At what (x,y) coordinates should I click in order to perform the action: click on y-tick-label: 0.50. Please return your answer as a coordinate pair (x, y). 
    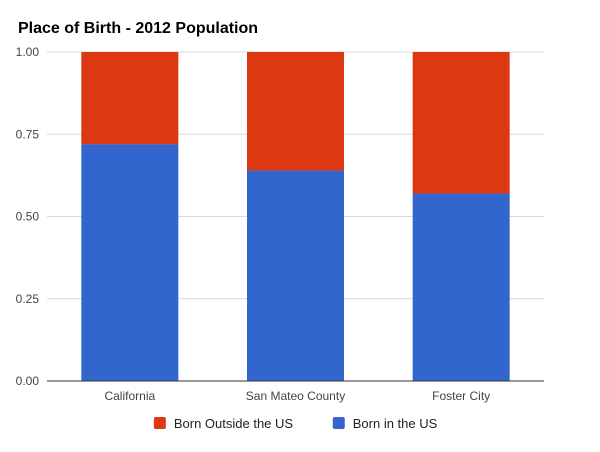
    Looking at the image, I should click on (28, 217).